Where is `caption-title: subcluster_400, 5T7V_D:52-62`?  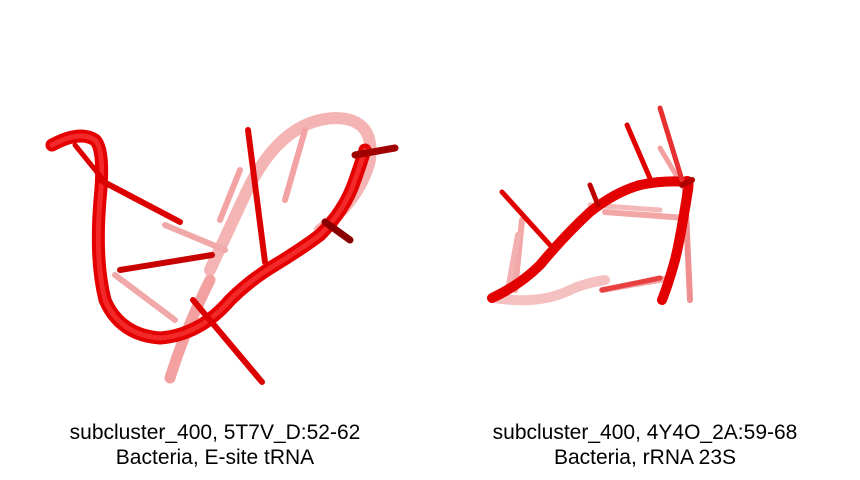 caption-title: subcluster_400, 5T7V_D:52-62 is located at coordinates (215, 432).